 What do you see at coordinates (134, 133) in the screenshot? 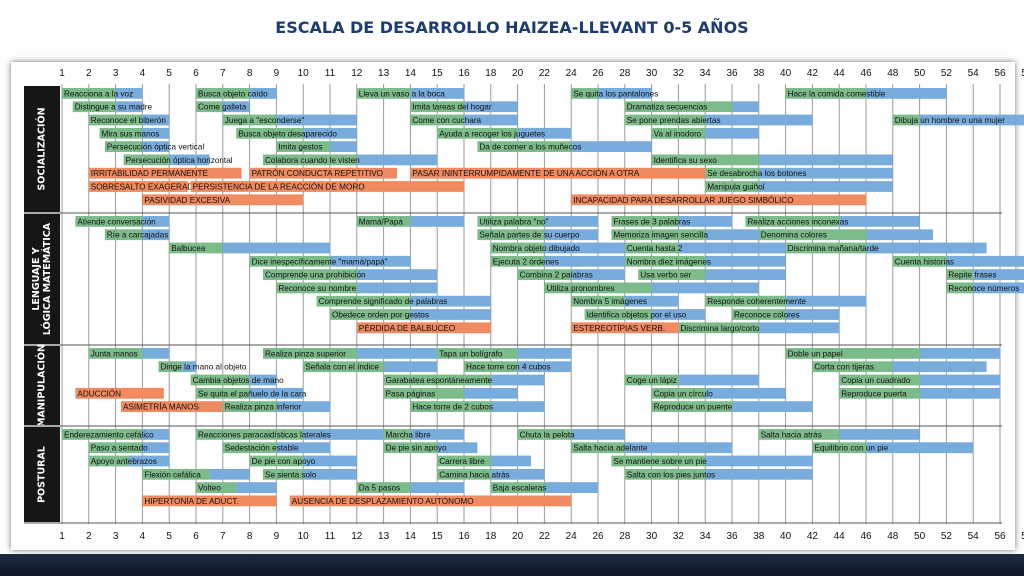
I see `milestone-bar: Mira sus manos` at bounding box center [134, 133].